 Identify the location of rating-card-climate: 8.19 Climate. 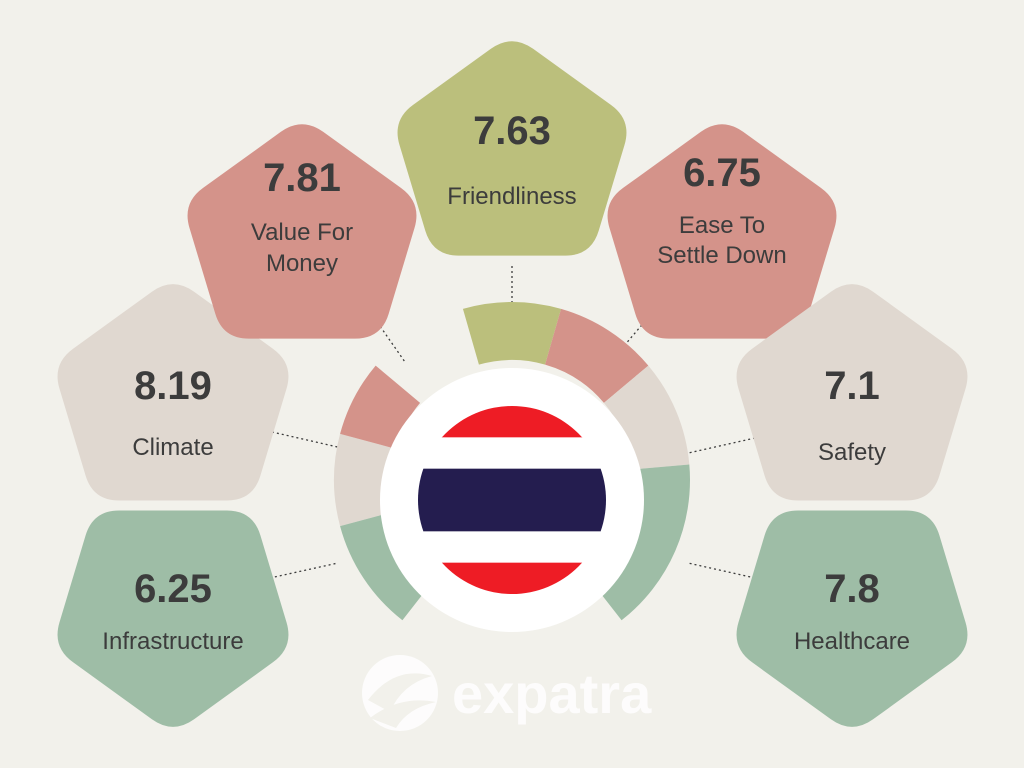
(173, 392).